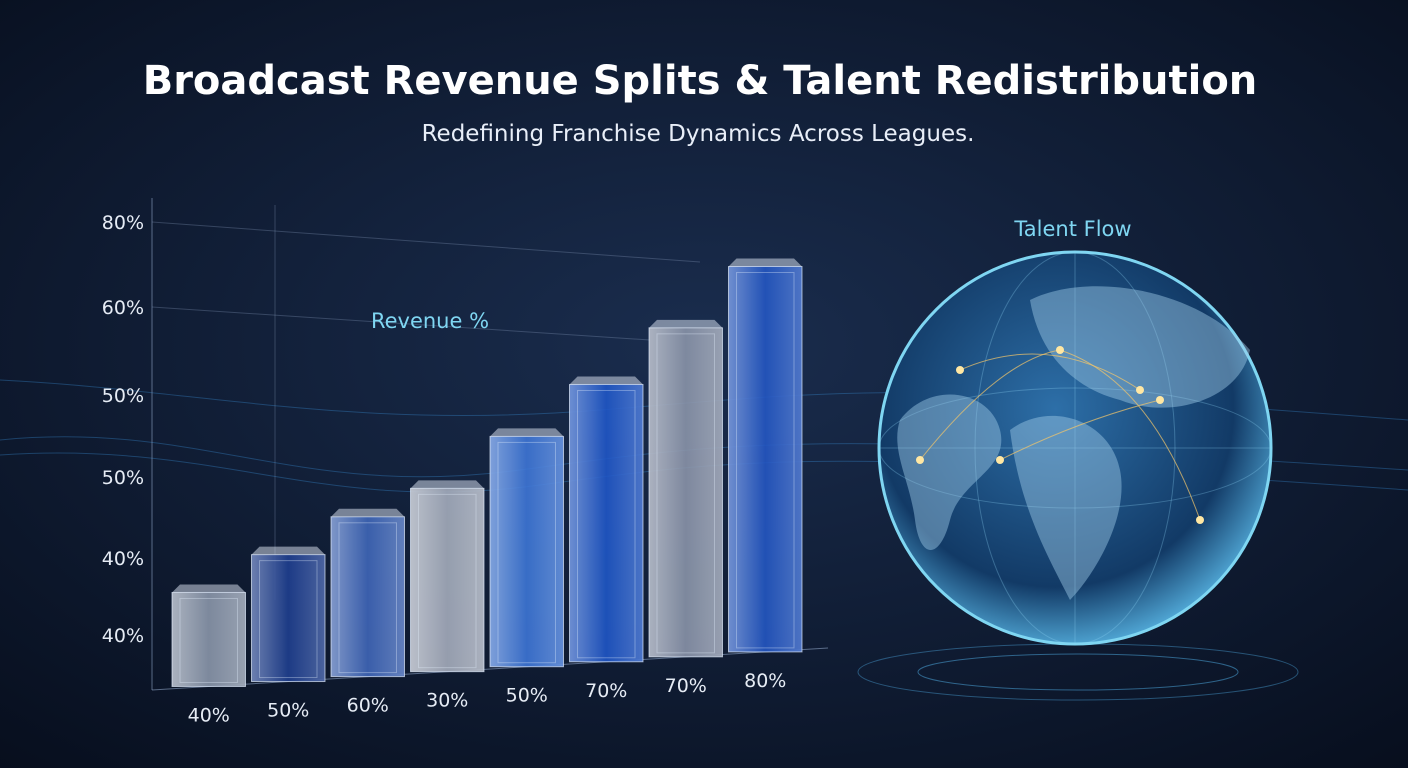  What do you see at coordinates (123, 223) in the screenshot?
I see `y-axis-label: 80%` at bounding box center [123, 223].